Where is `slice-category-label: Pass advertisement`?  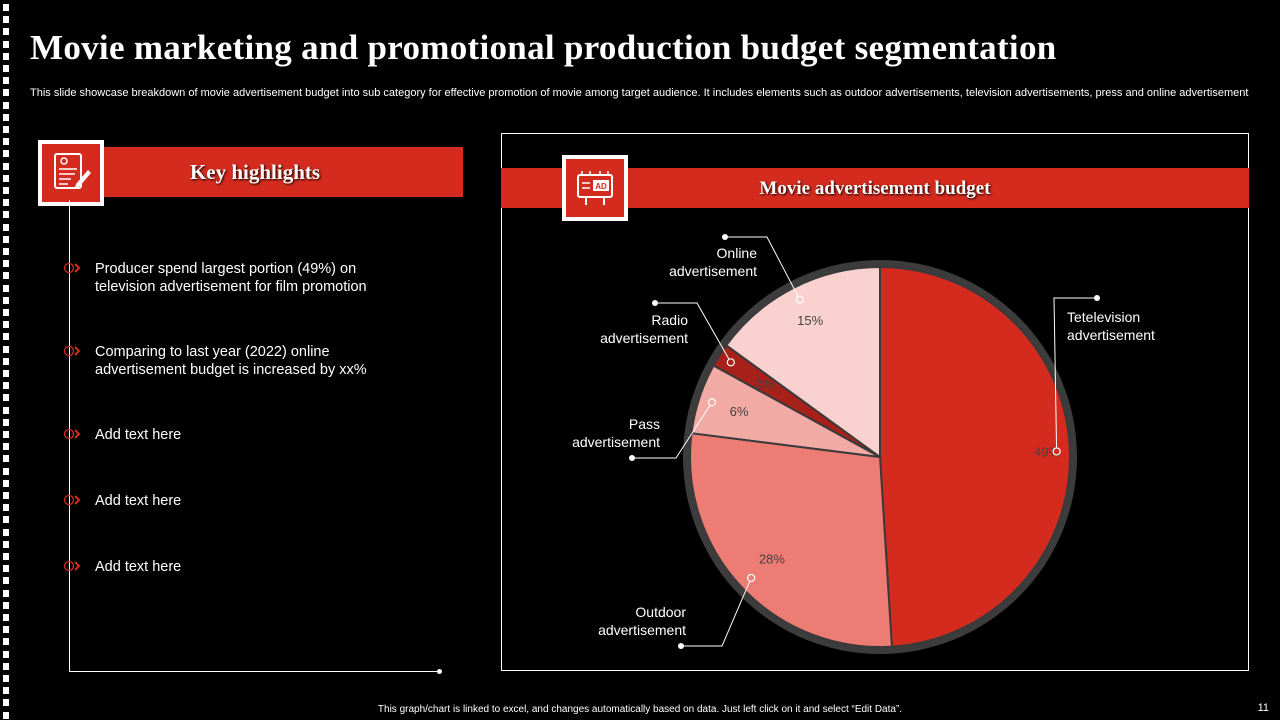
slice-category-label: Pass advertisement is located at coordinates (616, 433).